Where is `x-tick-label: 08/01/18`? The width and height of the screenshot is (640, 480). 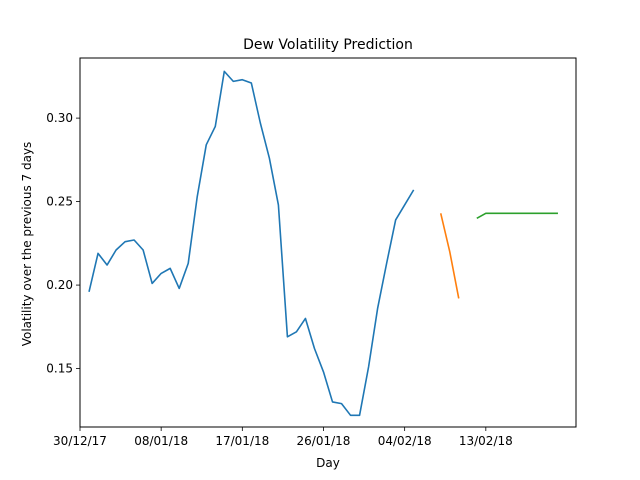 x-tick-label: 08/01/18 is located at coordinates (161, 441).